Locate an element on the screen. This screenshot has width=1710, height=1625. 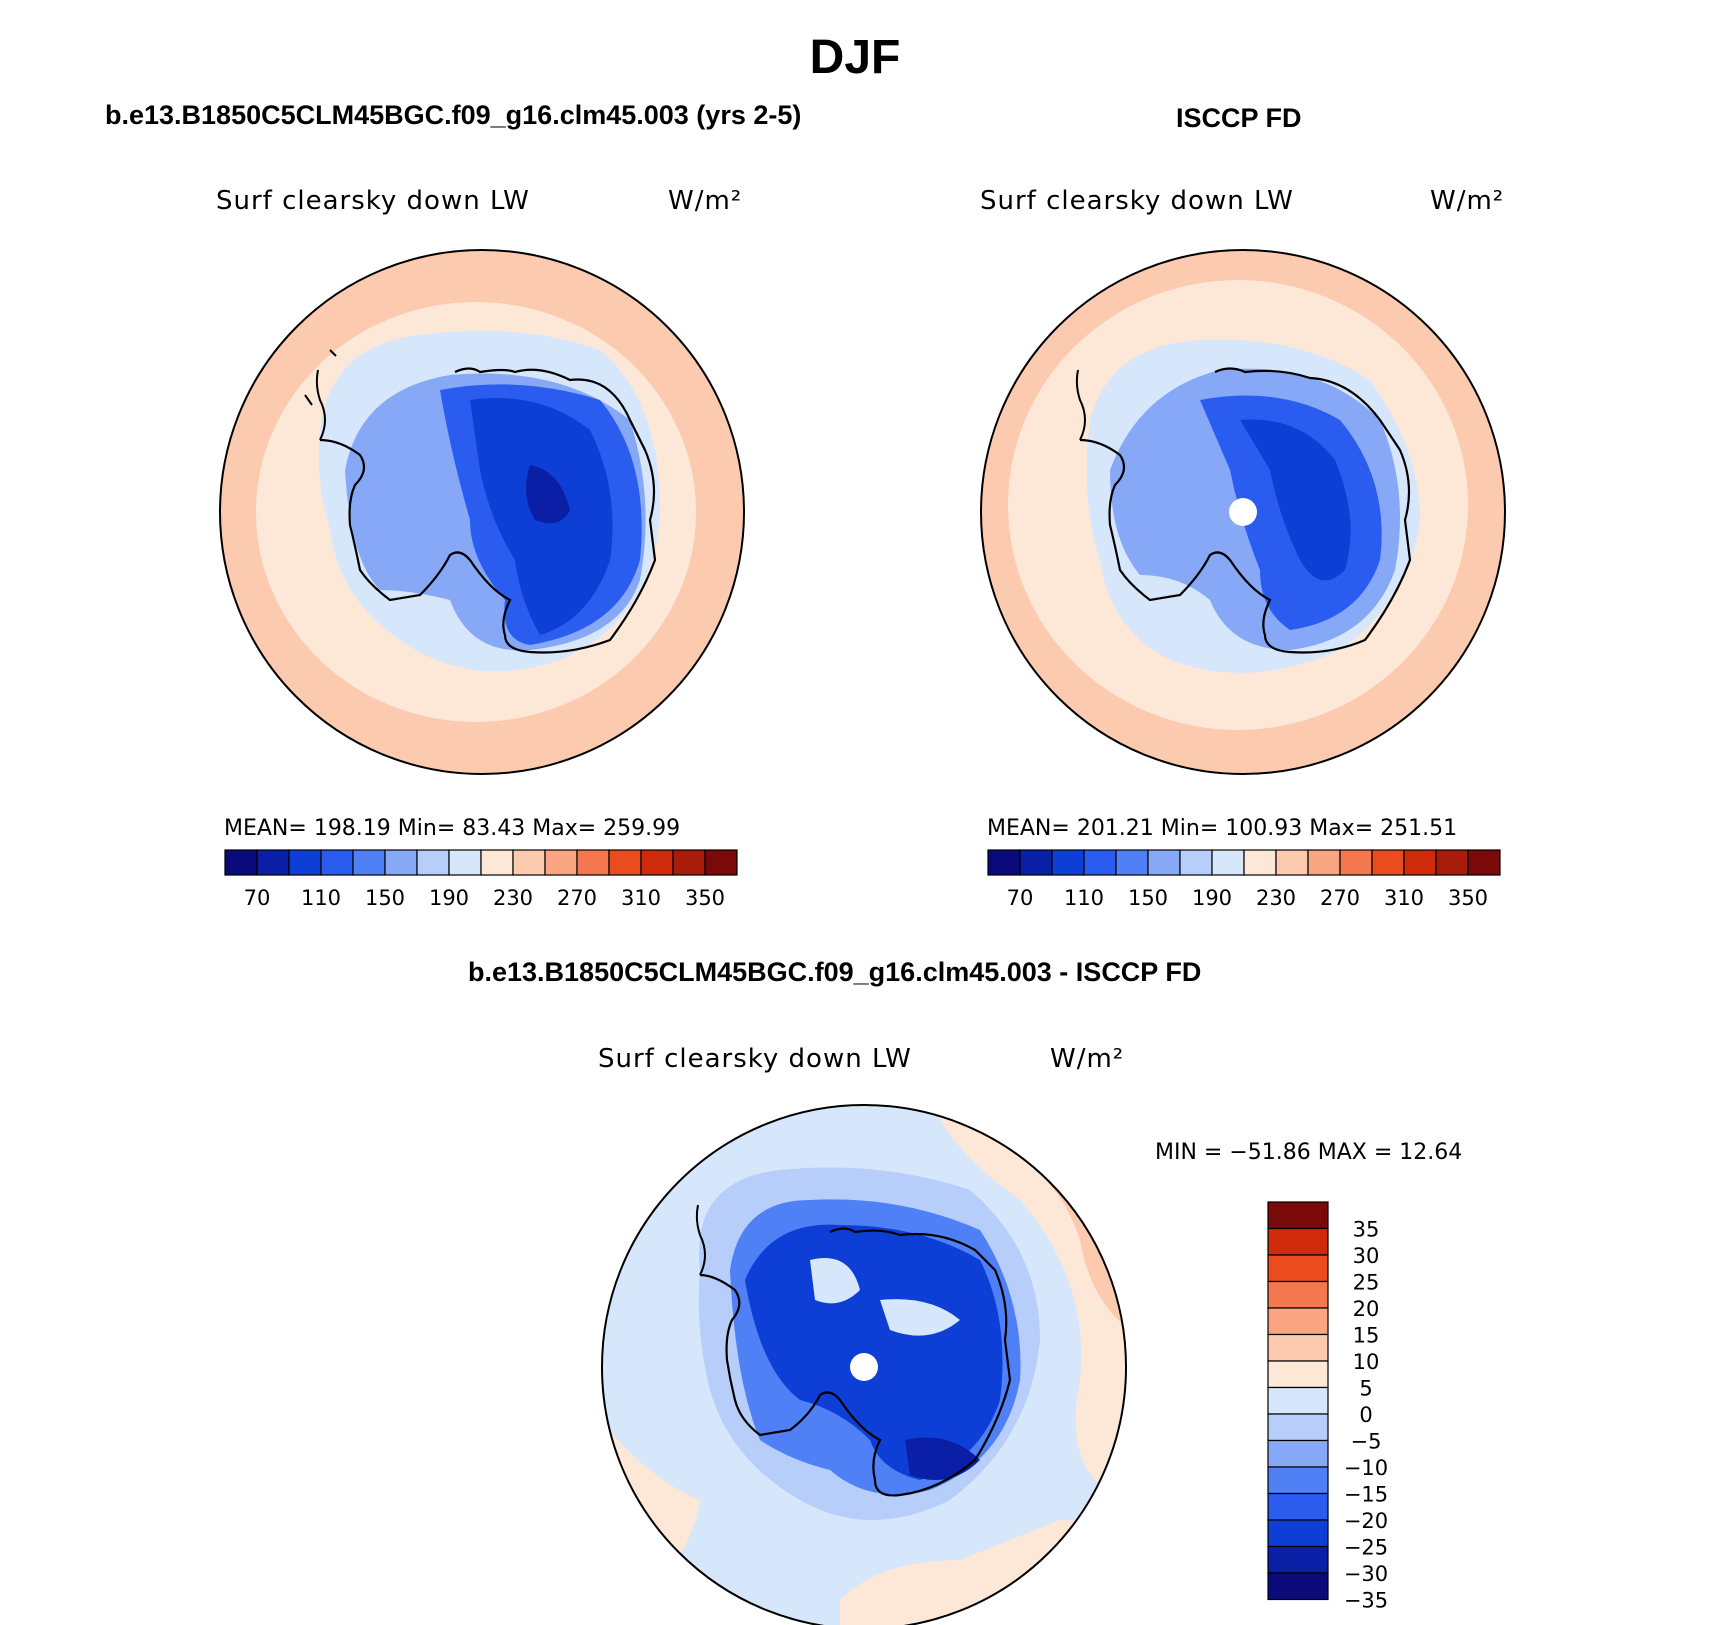
colorbar-3-tick-label: −30 is located at coordinates (1366, 1574).